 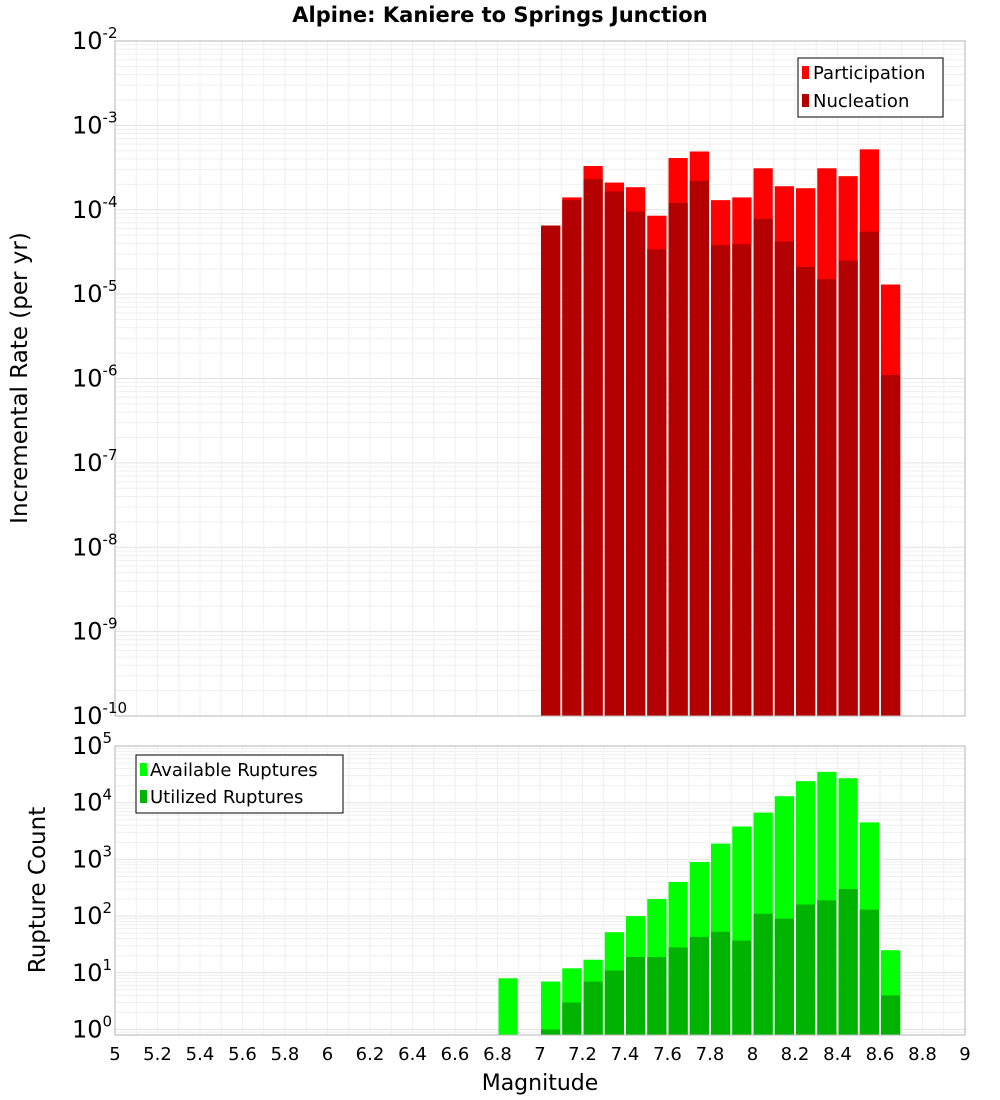 What do you see at coordinates (234, 770) in the screenshot?
I see `available-legend-label: Available Ruptures` at bounding box center [234, 770].